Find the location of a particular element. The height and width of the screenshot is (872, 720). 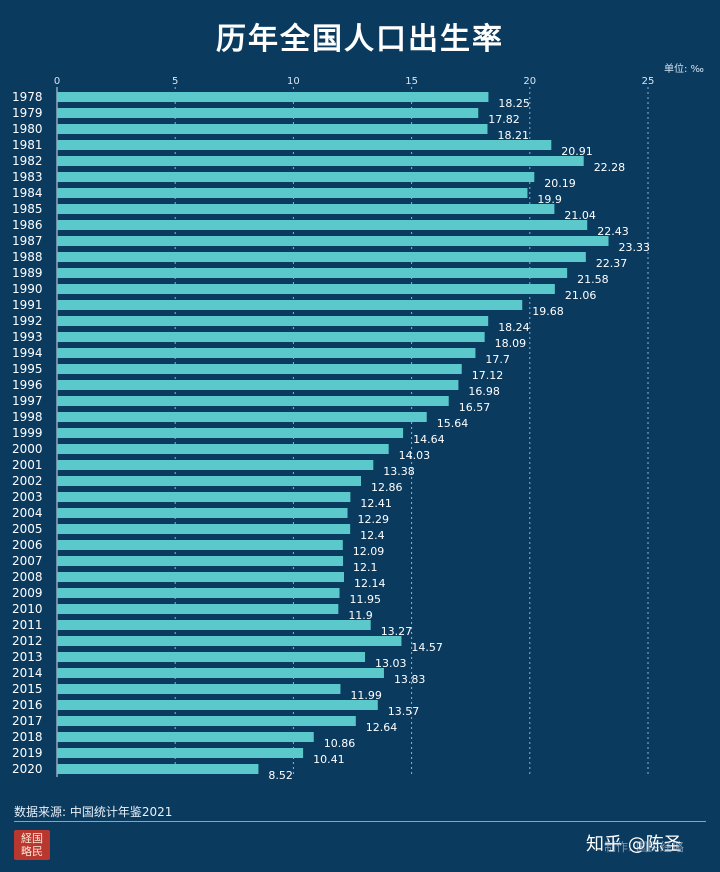

y-tick-label: 1981 is located at coordinates (27, 145).